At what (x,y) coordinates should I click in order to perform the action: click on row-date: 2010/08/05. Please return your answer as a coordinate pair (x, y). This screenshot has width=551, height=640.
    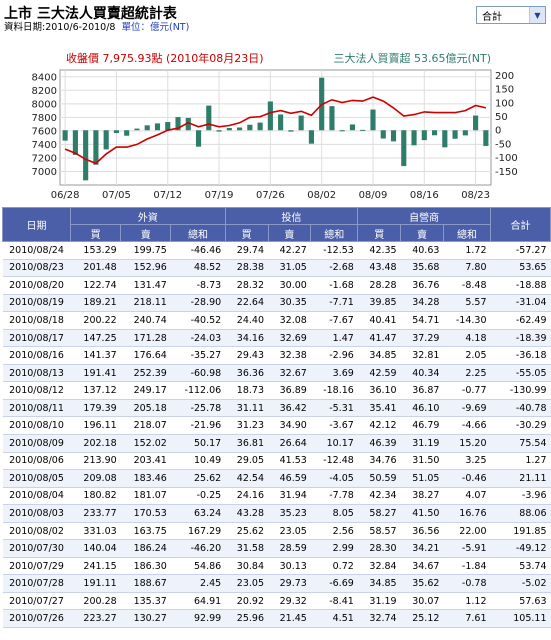
    Looking at the image, I should click on (36, 478).